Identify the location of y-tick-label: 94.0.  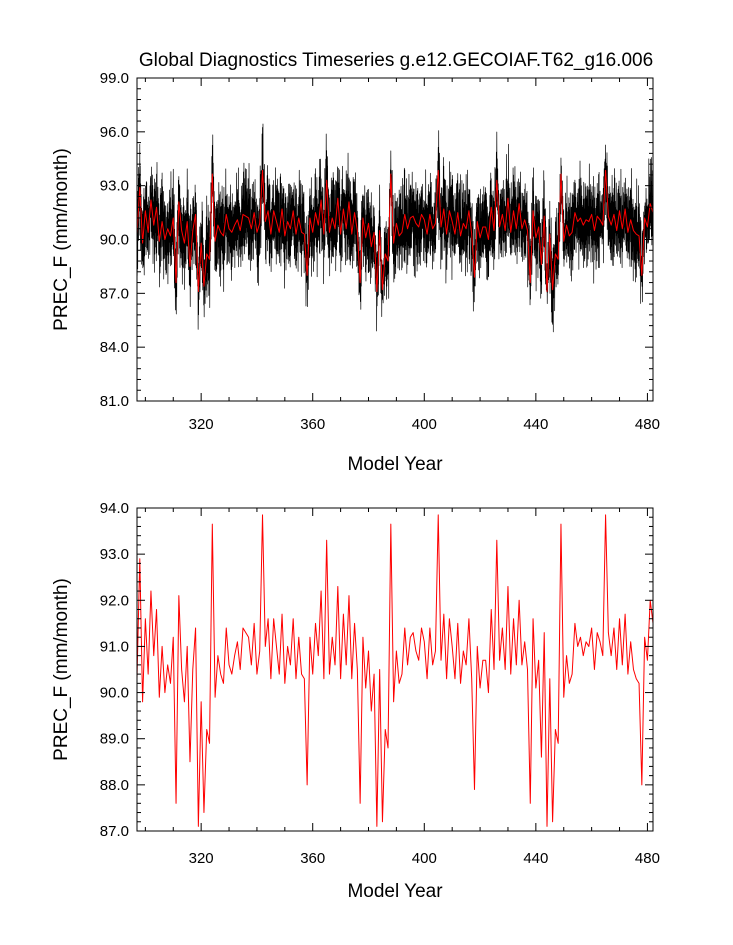
(114, 508).